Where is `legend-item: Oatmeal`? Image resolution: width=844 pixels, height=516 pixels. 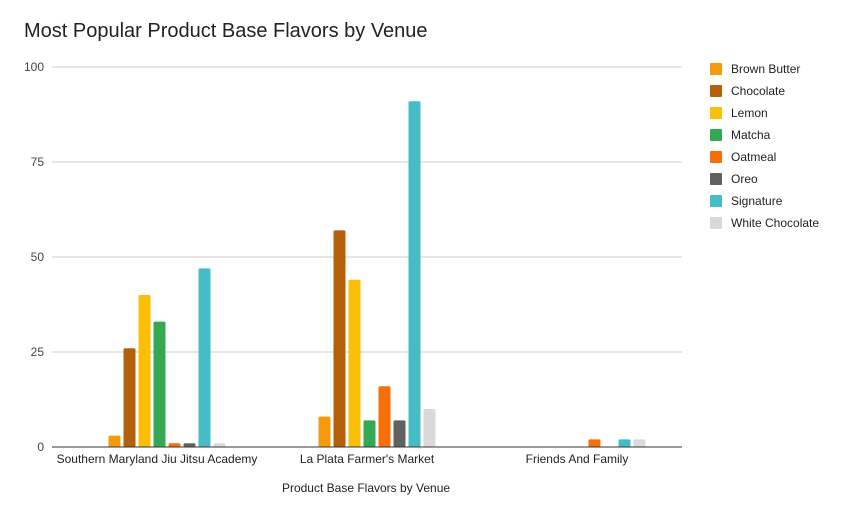
legend-item: Oatmeal is located at coordinates (764, 157).